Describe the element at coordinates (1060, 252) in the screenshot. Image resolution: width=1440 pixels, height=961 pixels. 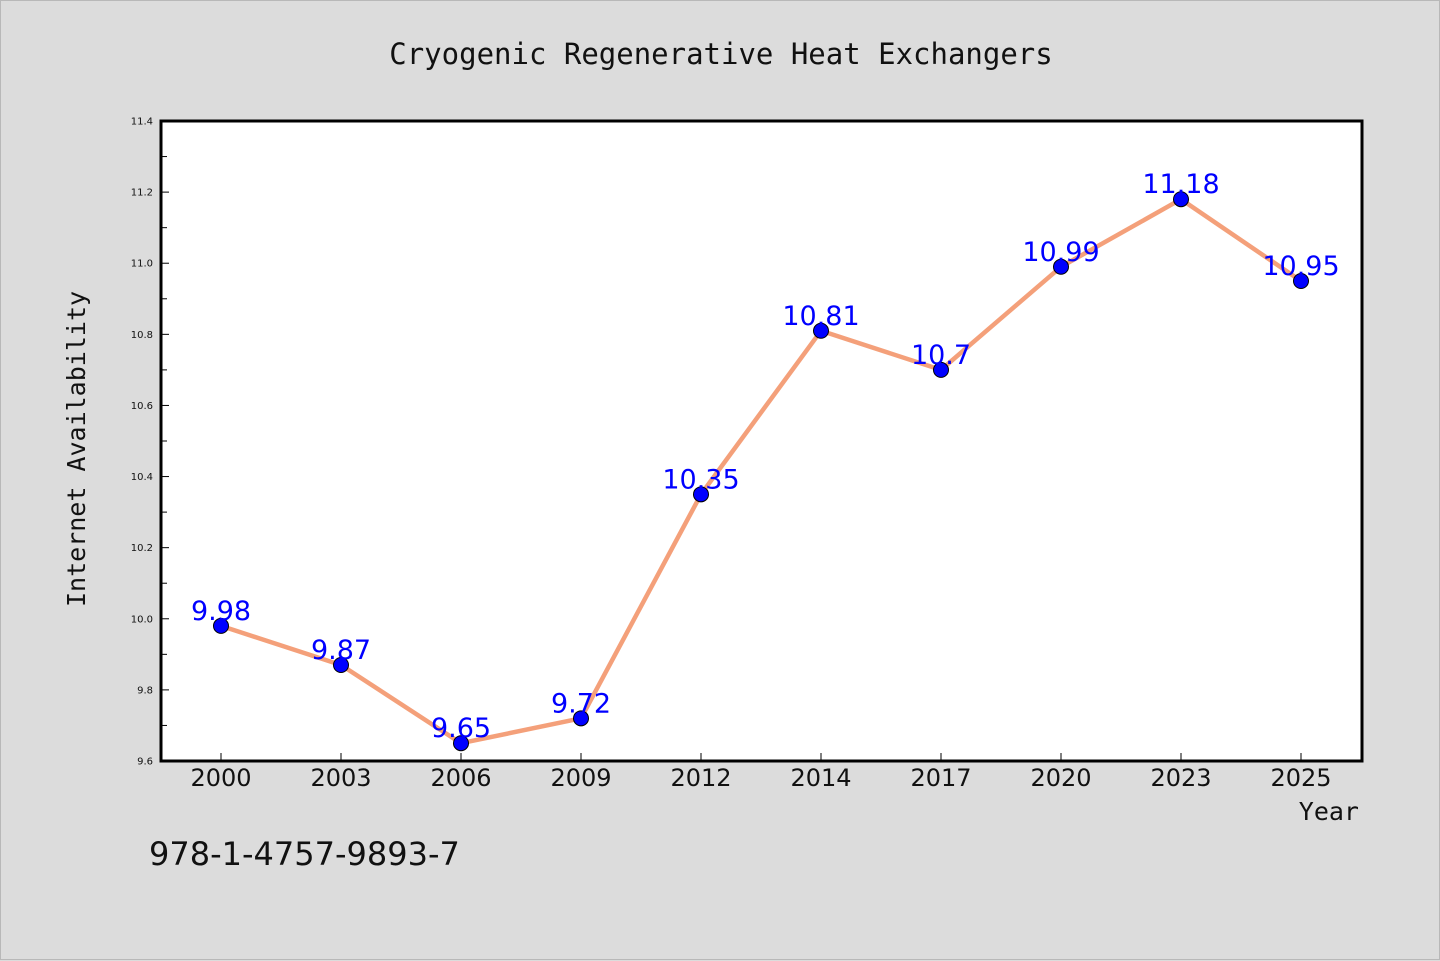
I see `data-label: 10.99` at that location.